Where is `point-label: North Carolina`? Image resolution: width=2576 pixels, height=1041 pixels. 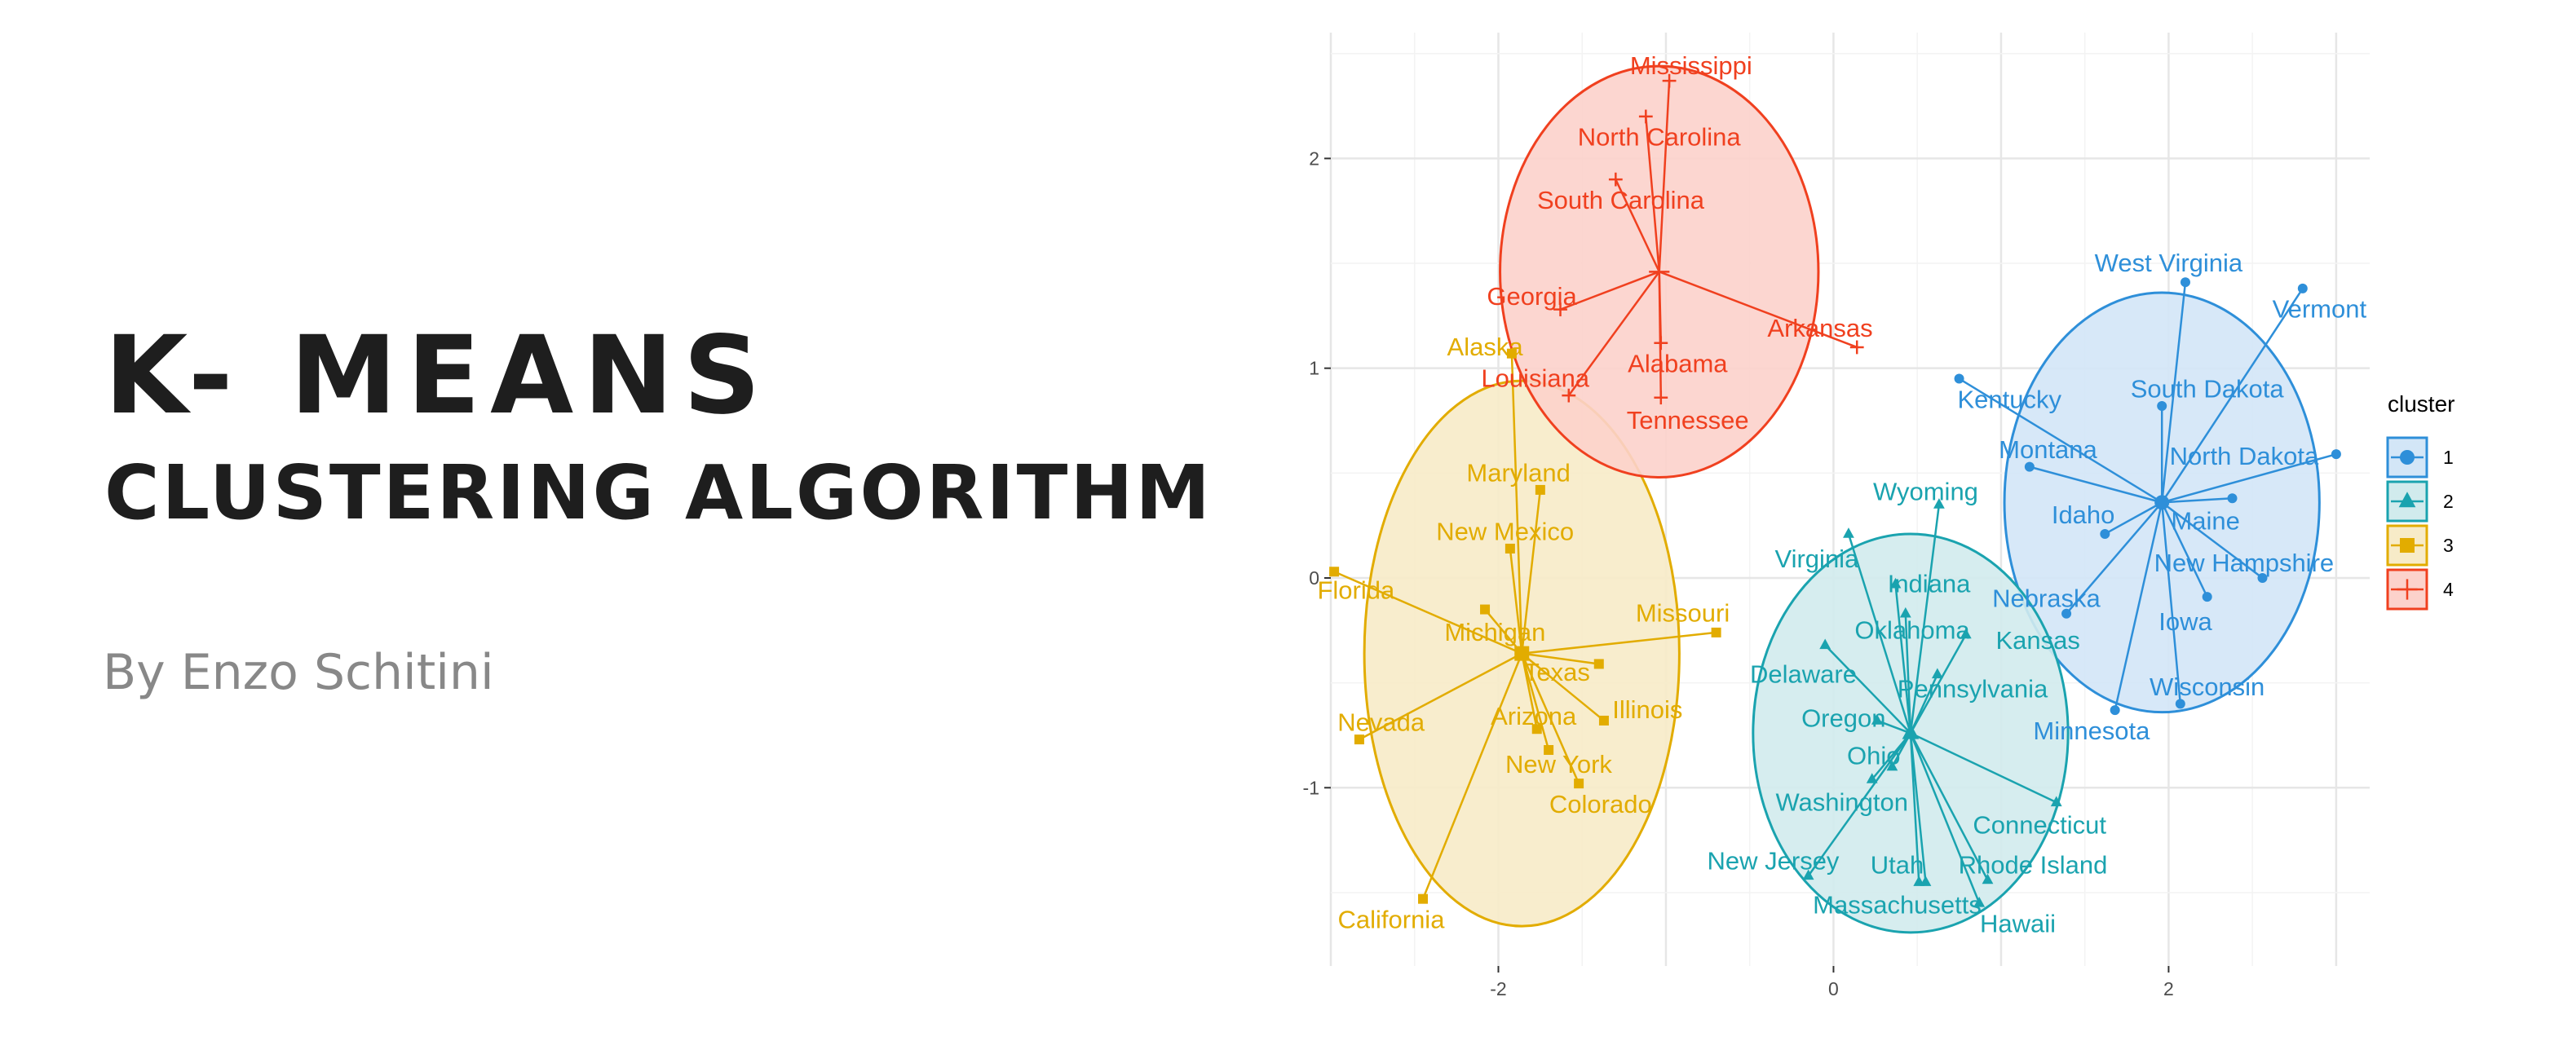 point-label: North Carolina is located at coordinates (1660, 137).